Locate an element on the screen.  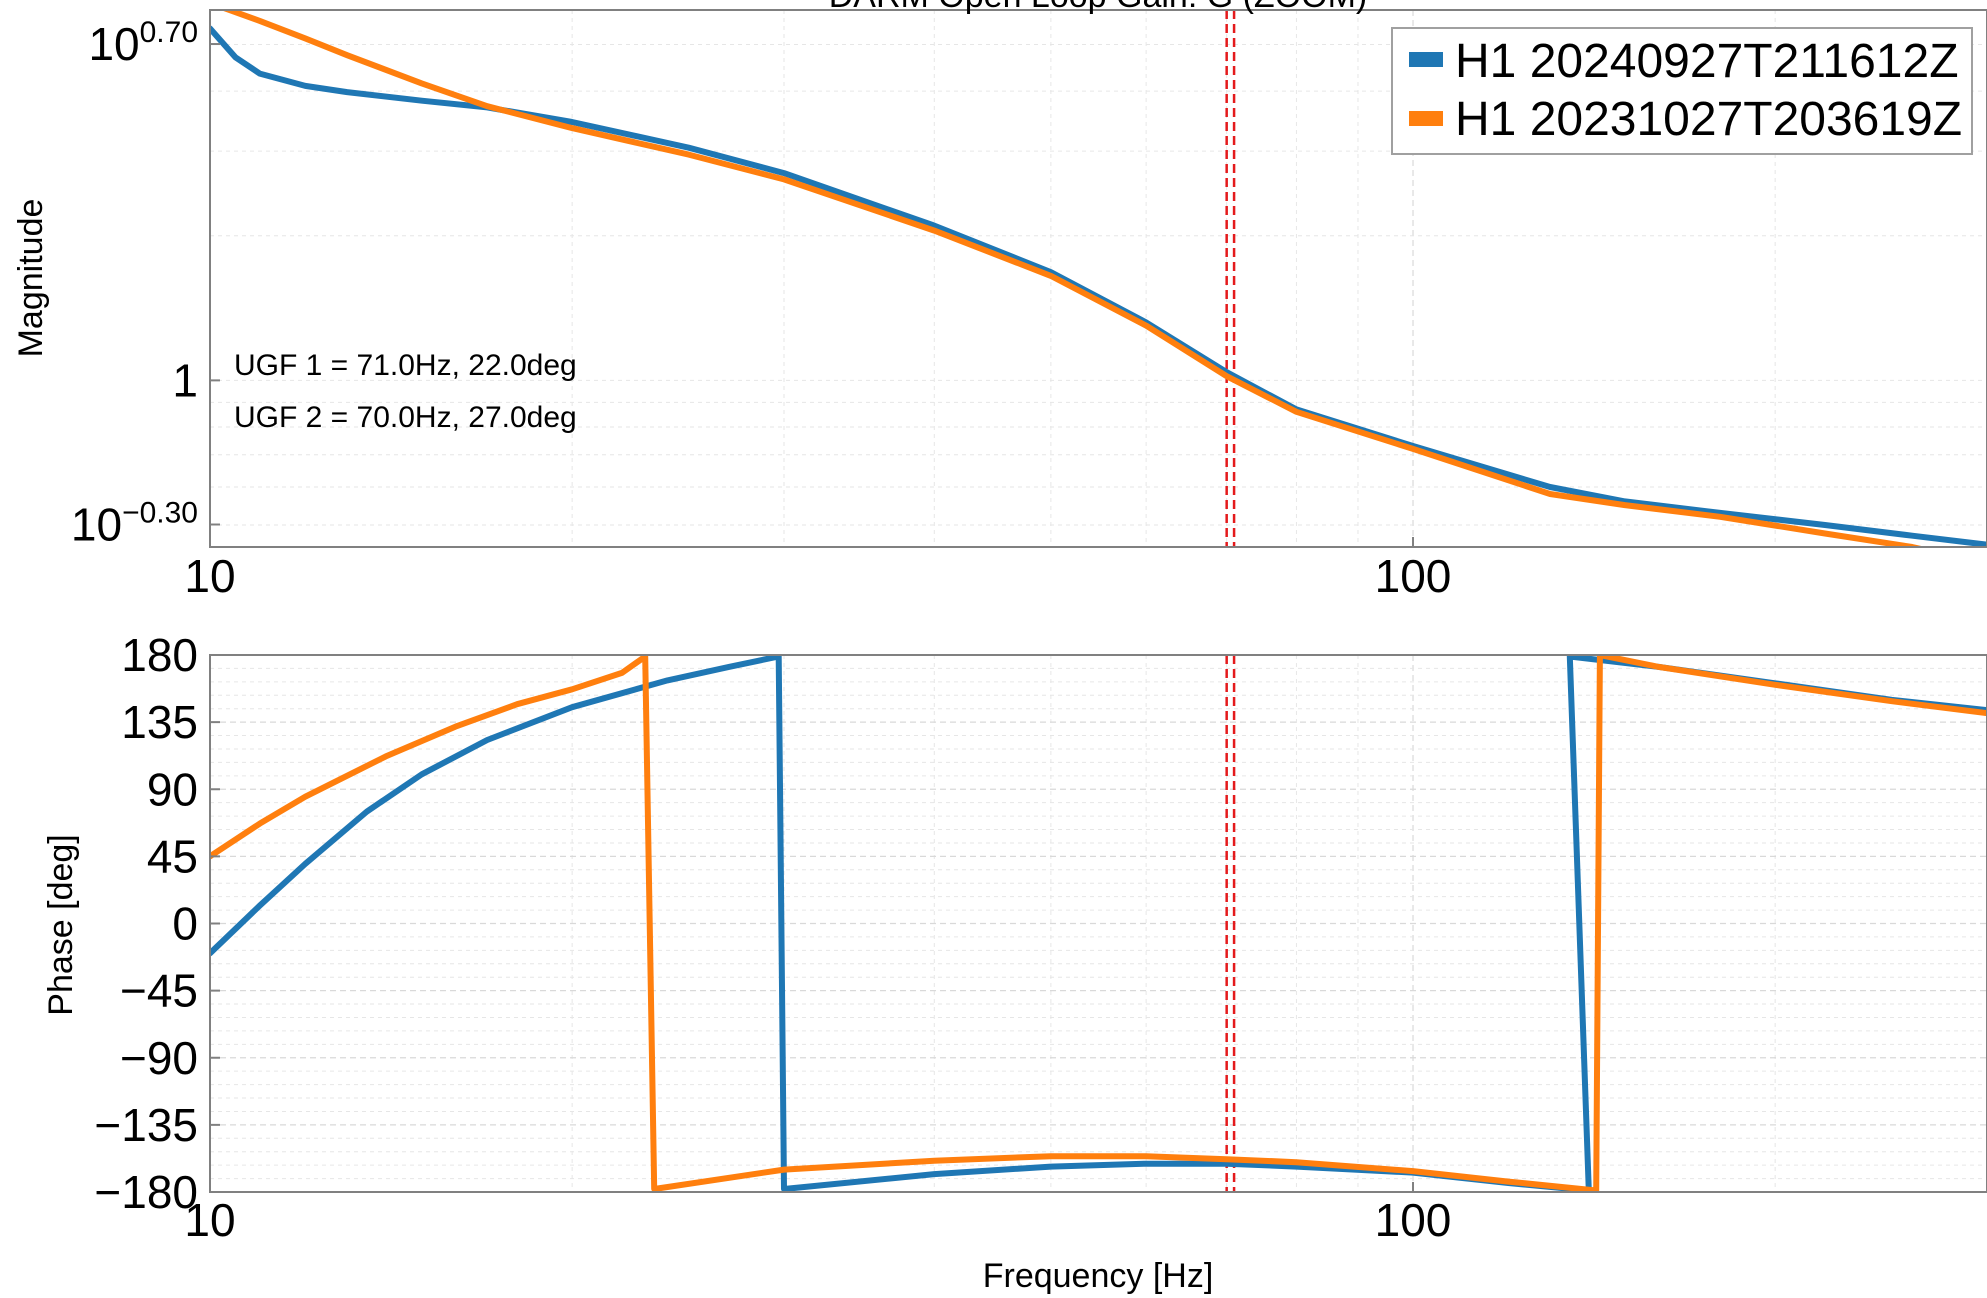
y-tick-exponent: −0.30 is located at coordinates (160, 513).